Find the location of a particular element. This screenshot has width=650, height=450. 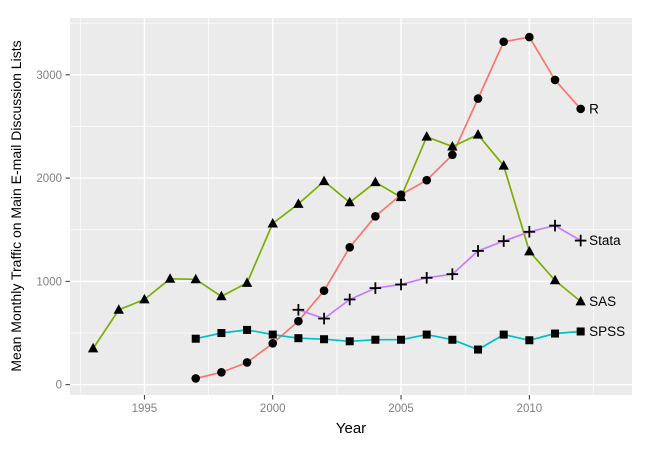

x-tick-label: 1995 is located at coordinates (145, 409).